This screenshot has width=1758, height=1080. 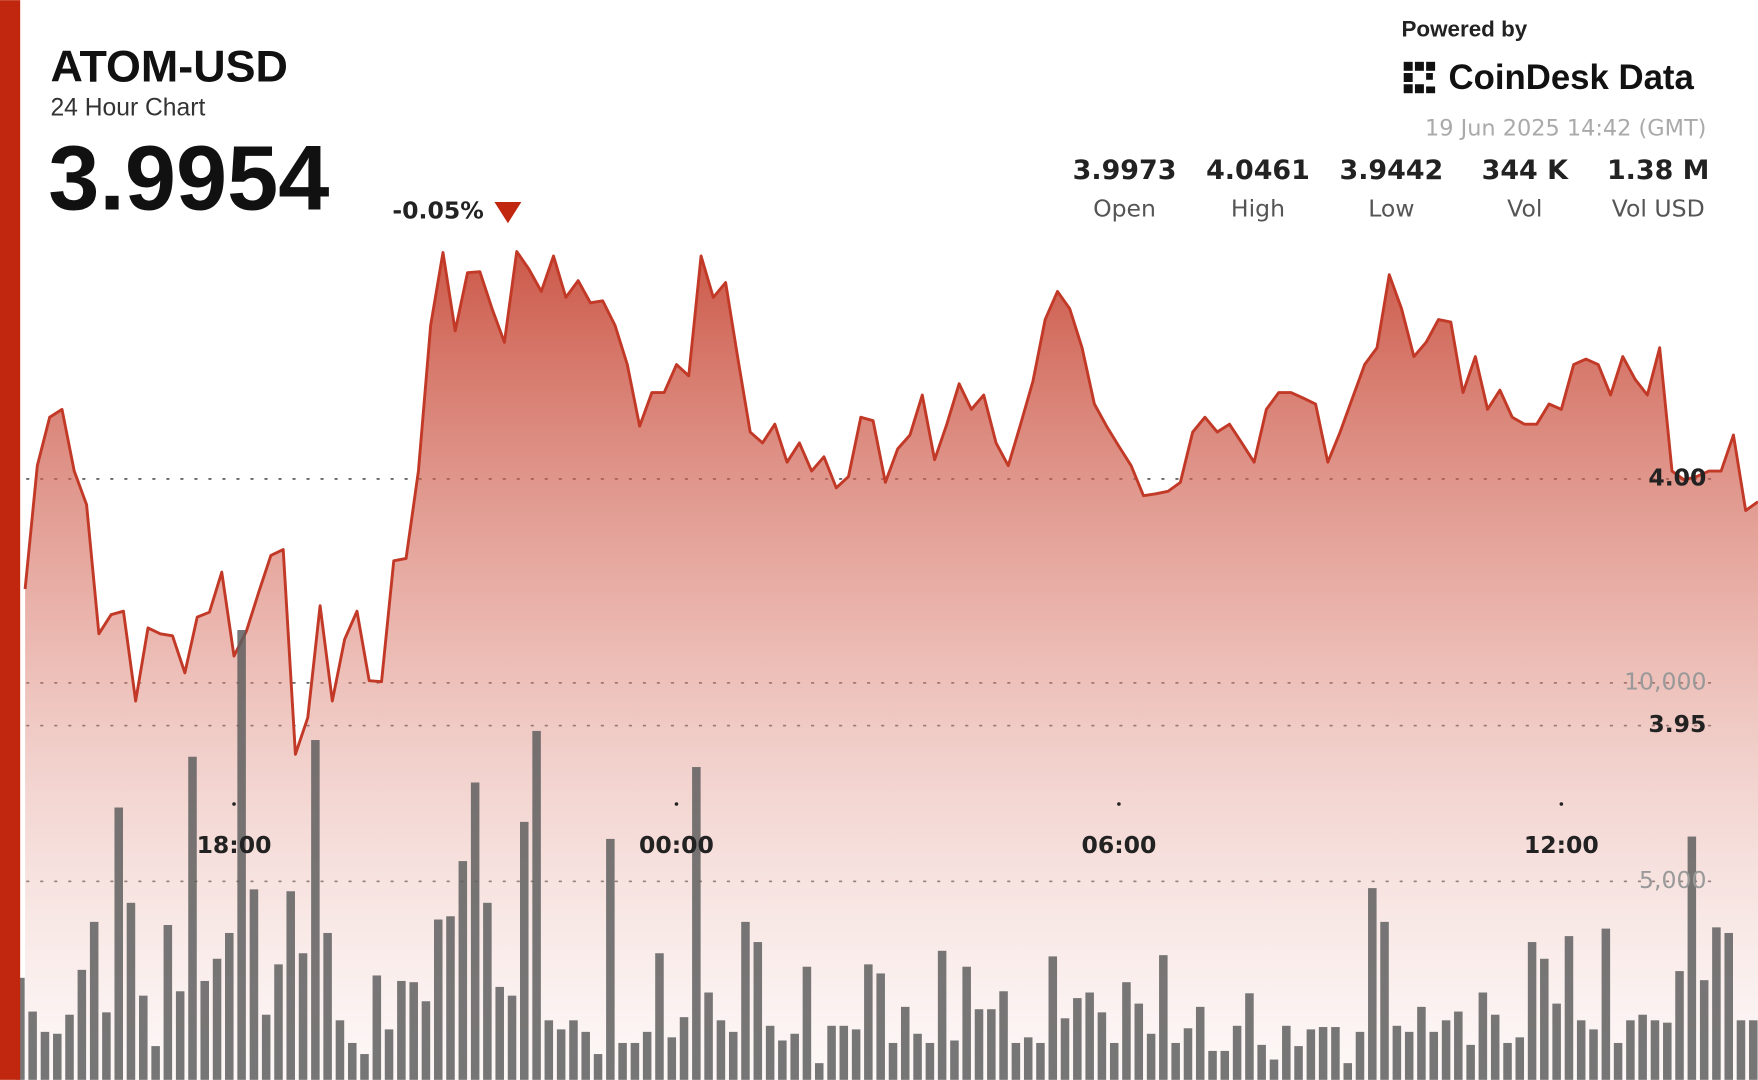 I want to click on x-tick-label: 12:00, so click(x=1561, y=845).